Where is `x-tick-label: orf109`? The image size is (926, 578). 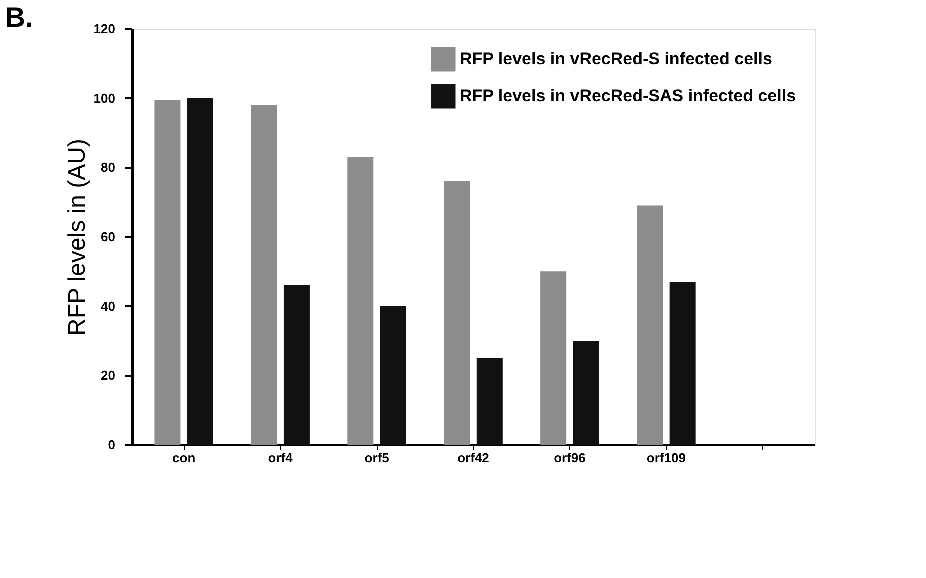 x-tick-label: orf109 is located at coordinates (666, 458).